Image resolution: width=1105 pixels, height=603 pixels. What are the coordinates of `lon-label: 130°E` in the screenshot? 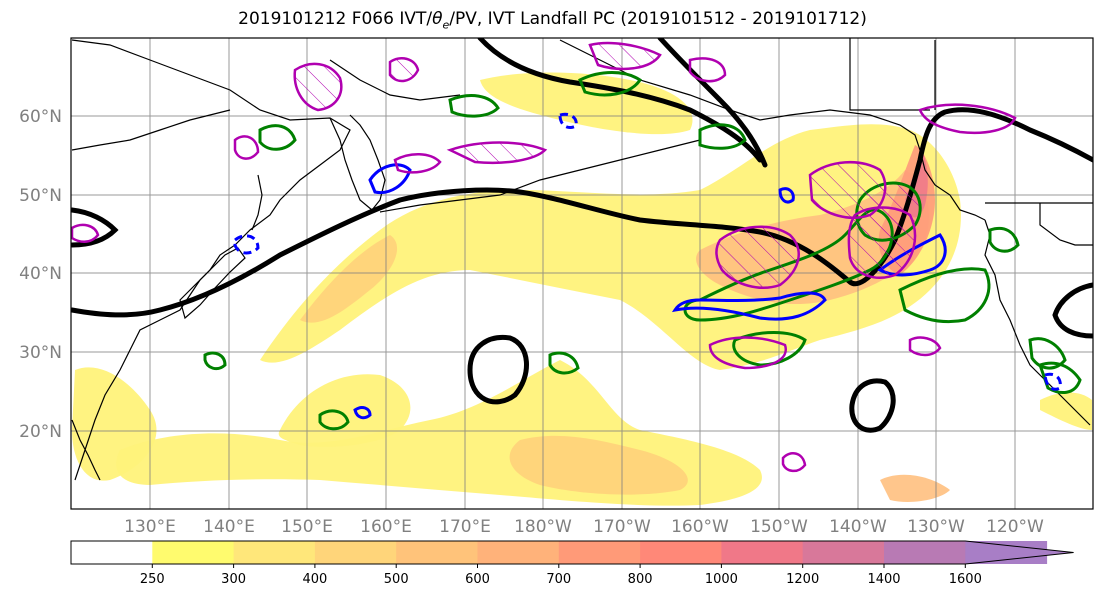 It's located at (150, 527).